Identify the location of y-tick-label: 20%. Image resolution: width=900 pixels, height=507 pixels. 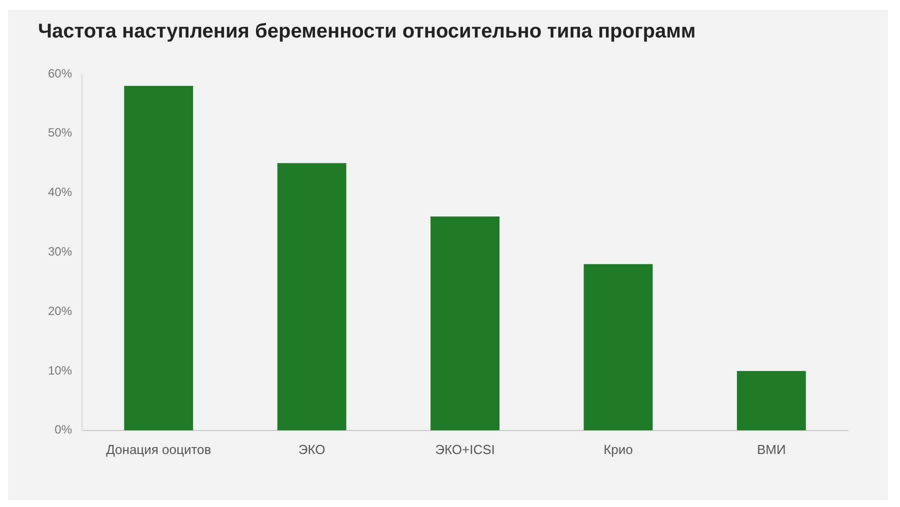
(60, 311).